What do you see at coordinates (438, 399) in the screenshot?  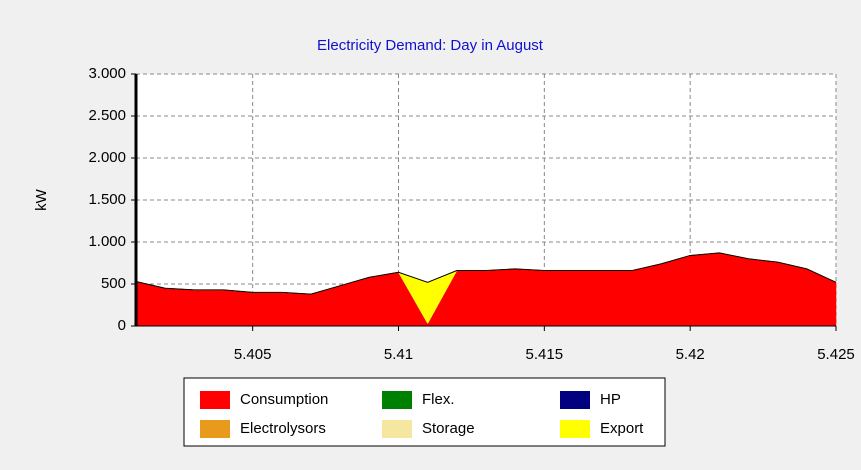 I see `legend-label: Flex.` at bounding box center [438, 399].